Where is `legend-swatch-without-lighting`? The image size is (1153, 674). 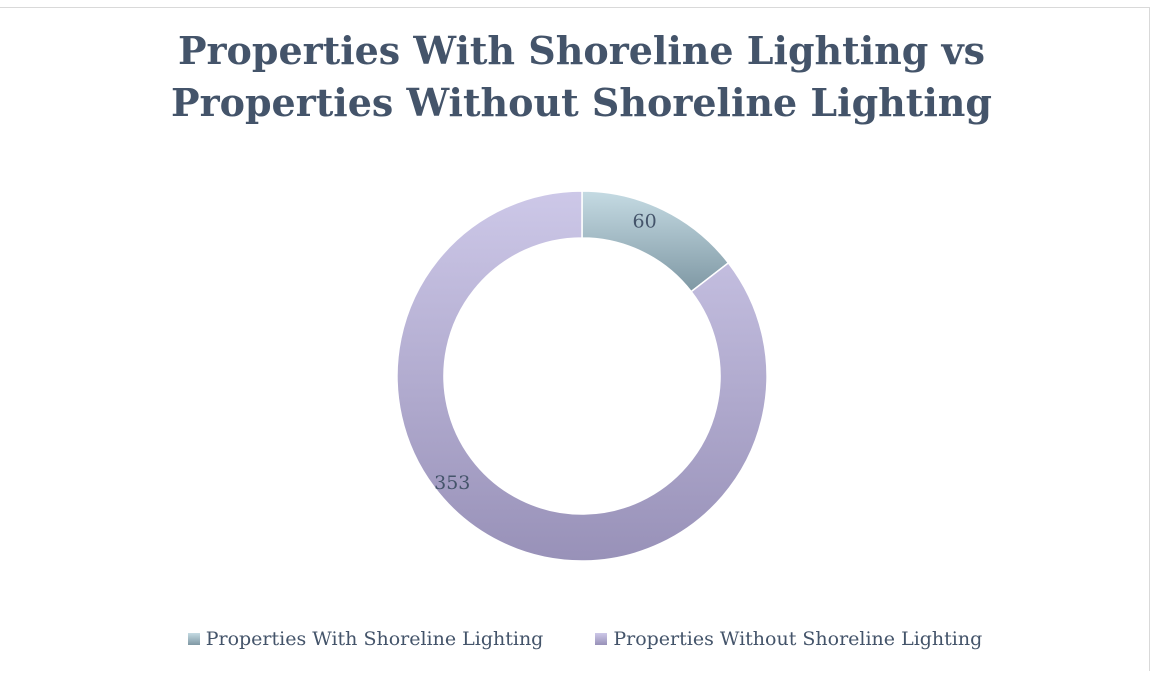
legend-swatch-without-lighting is located at coordinates (601, 639).